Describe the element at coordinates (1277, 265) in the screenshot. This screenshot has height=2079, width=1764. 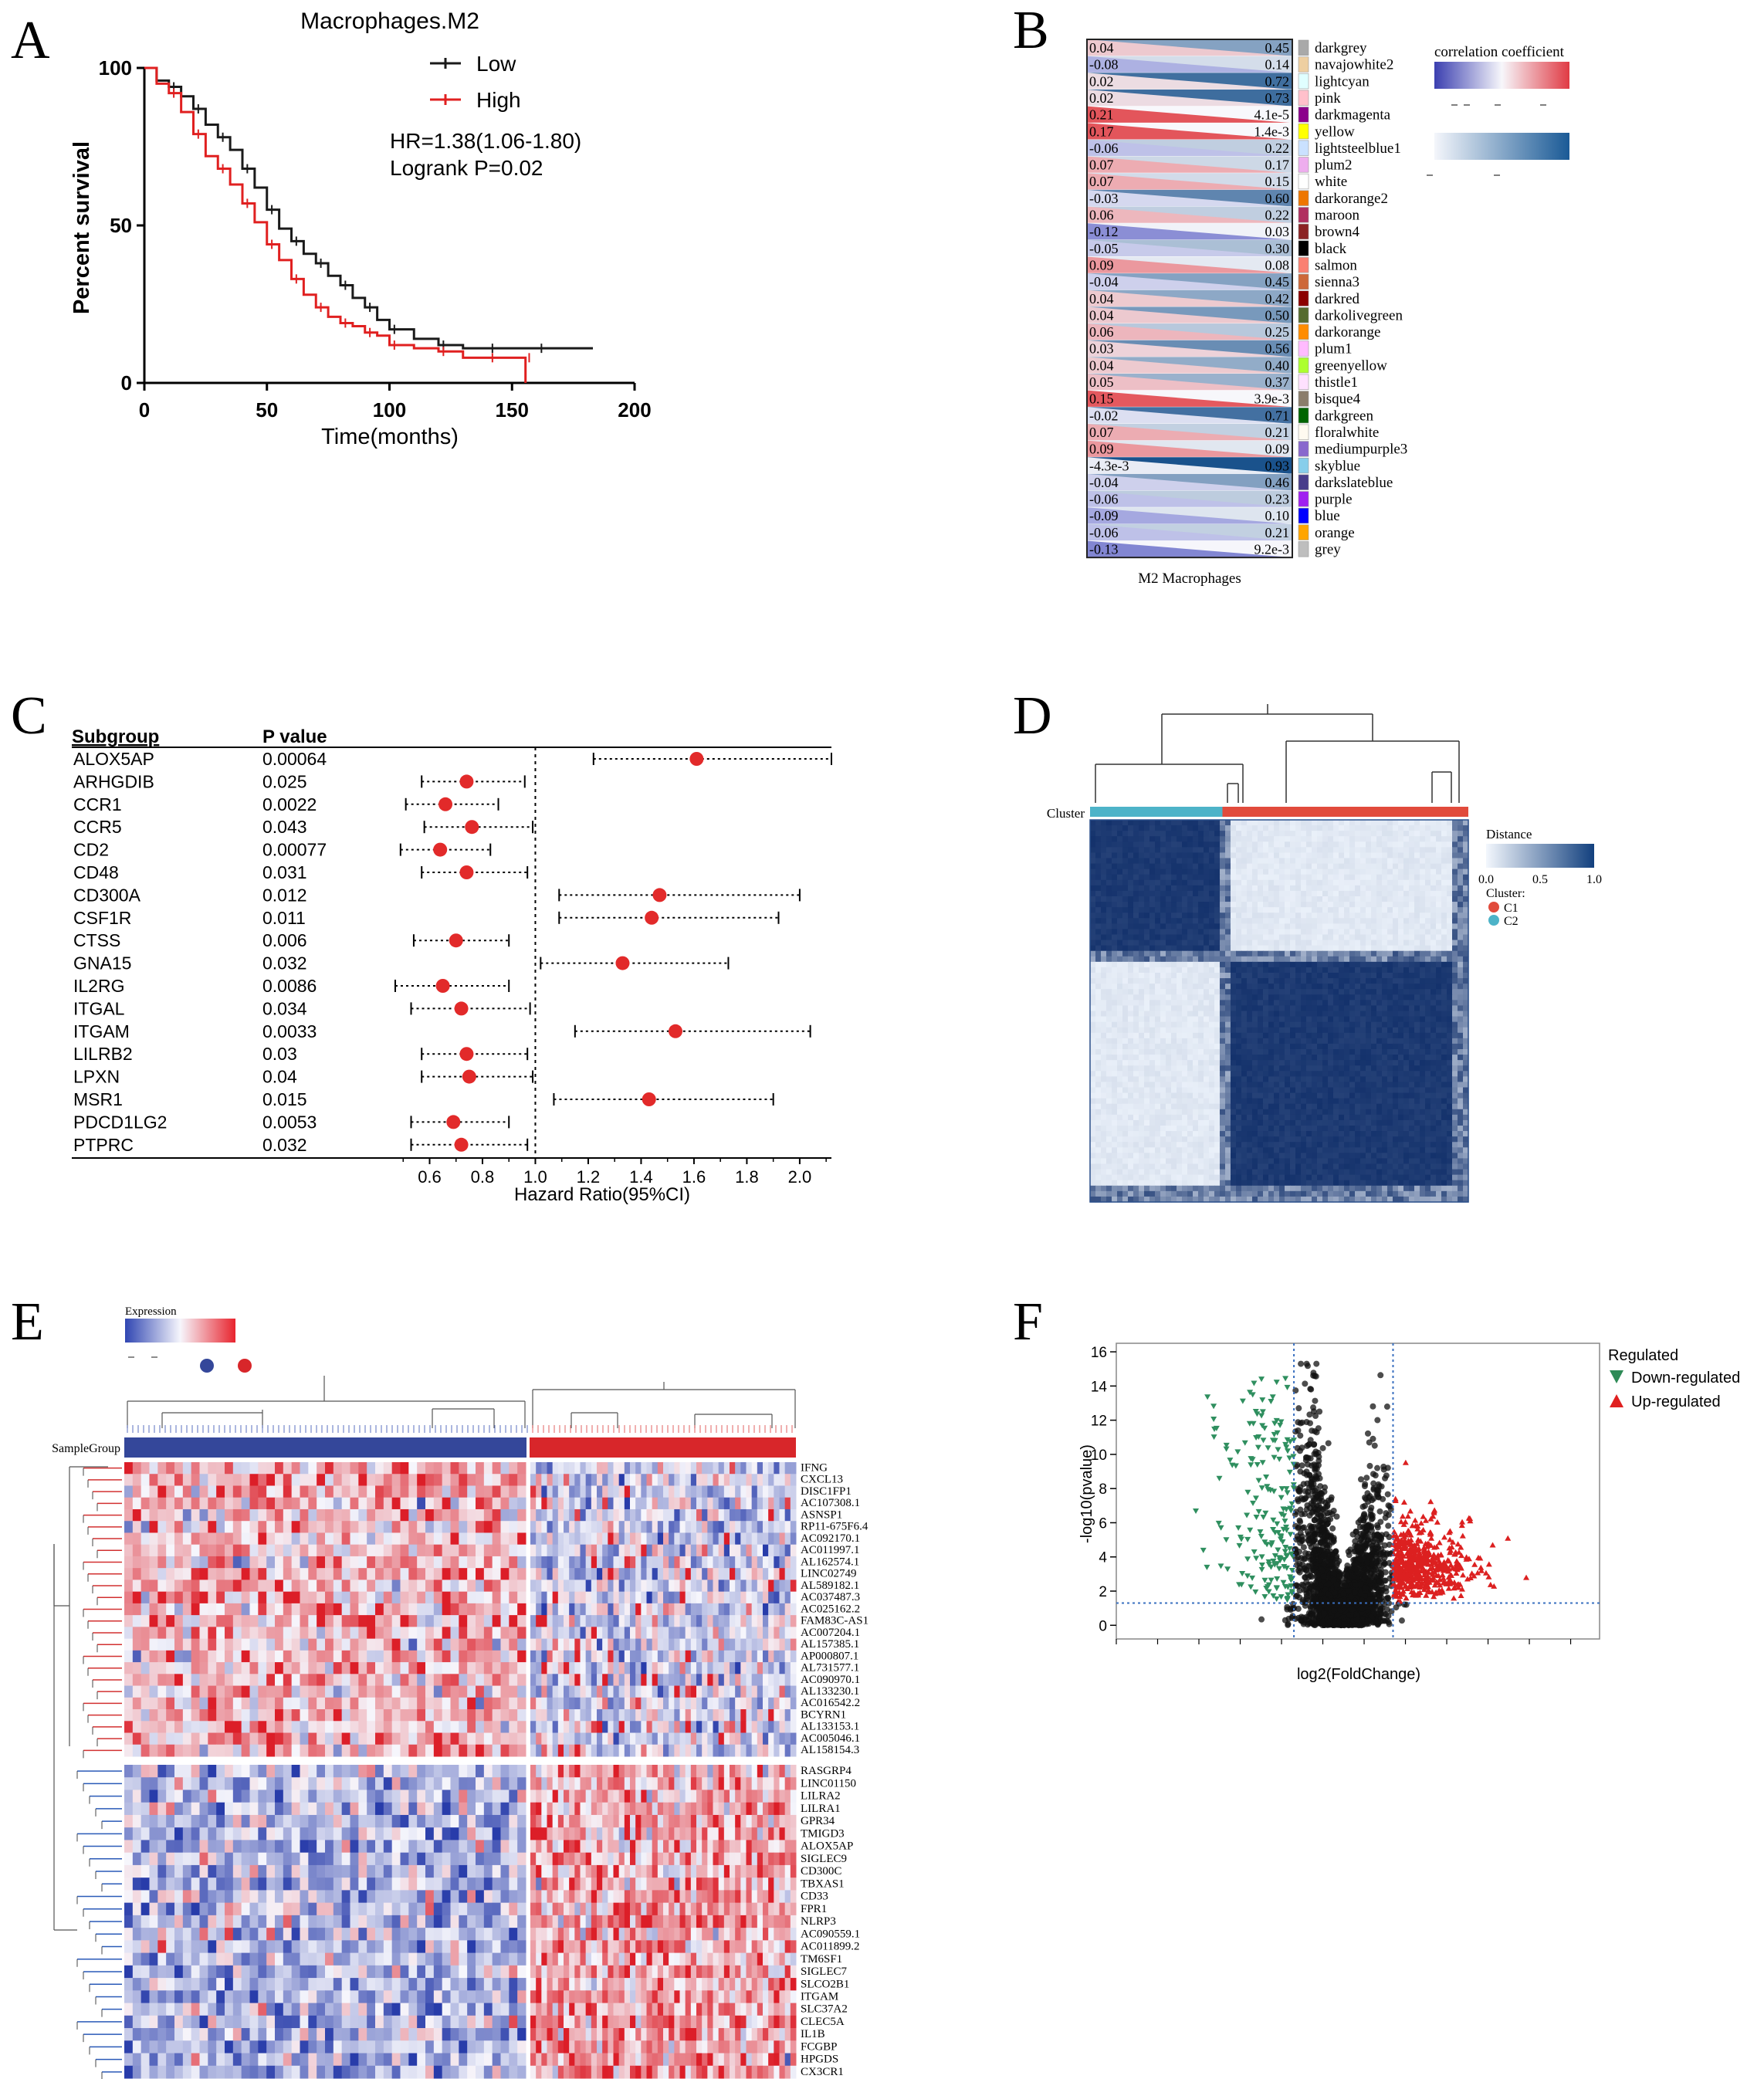
I see `b-pvalue-label: 0.08` at that location.